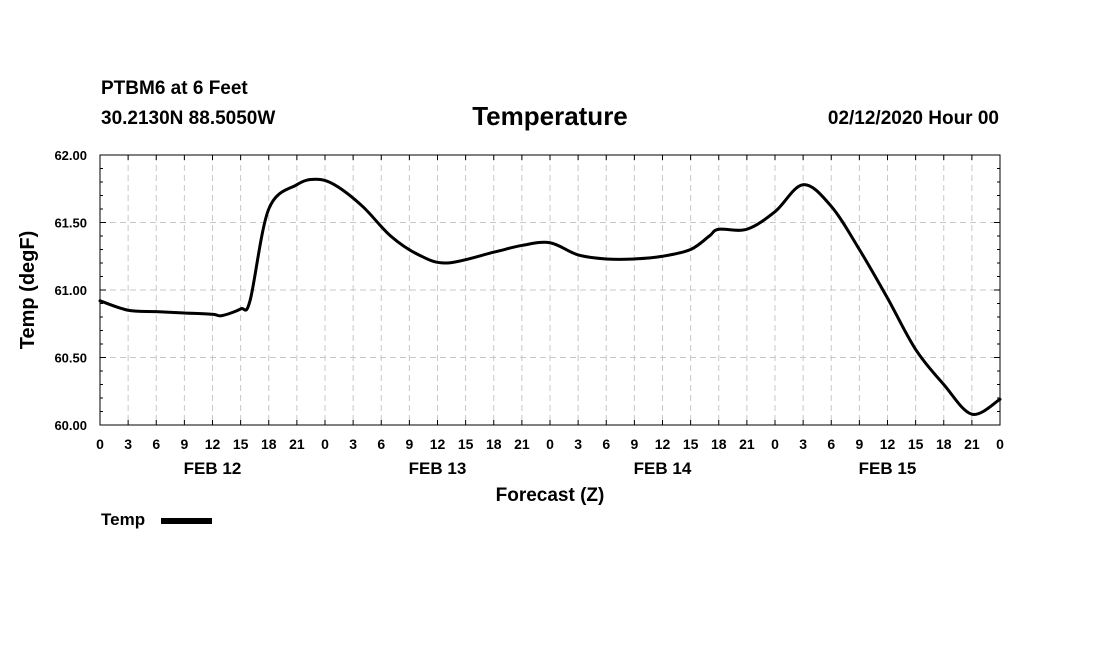 The height and width of the screenshot is (650, 1100). Describe the element at coordinates (550, 116) in the screenshot. I see `chart-title: Temperature` at that location.